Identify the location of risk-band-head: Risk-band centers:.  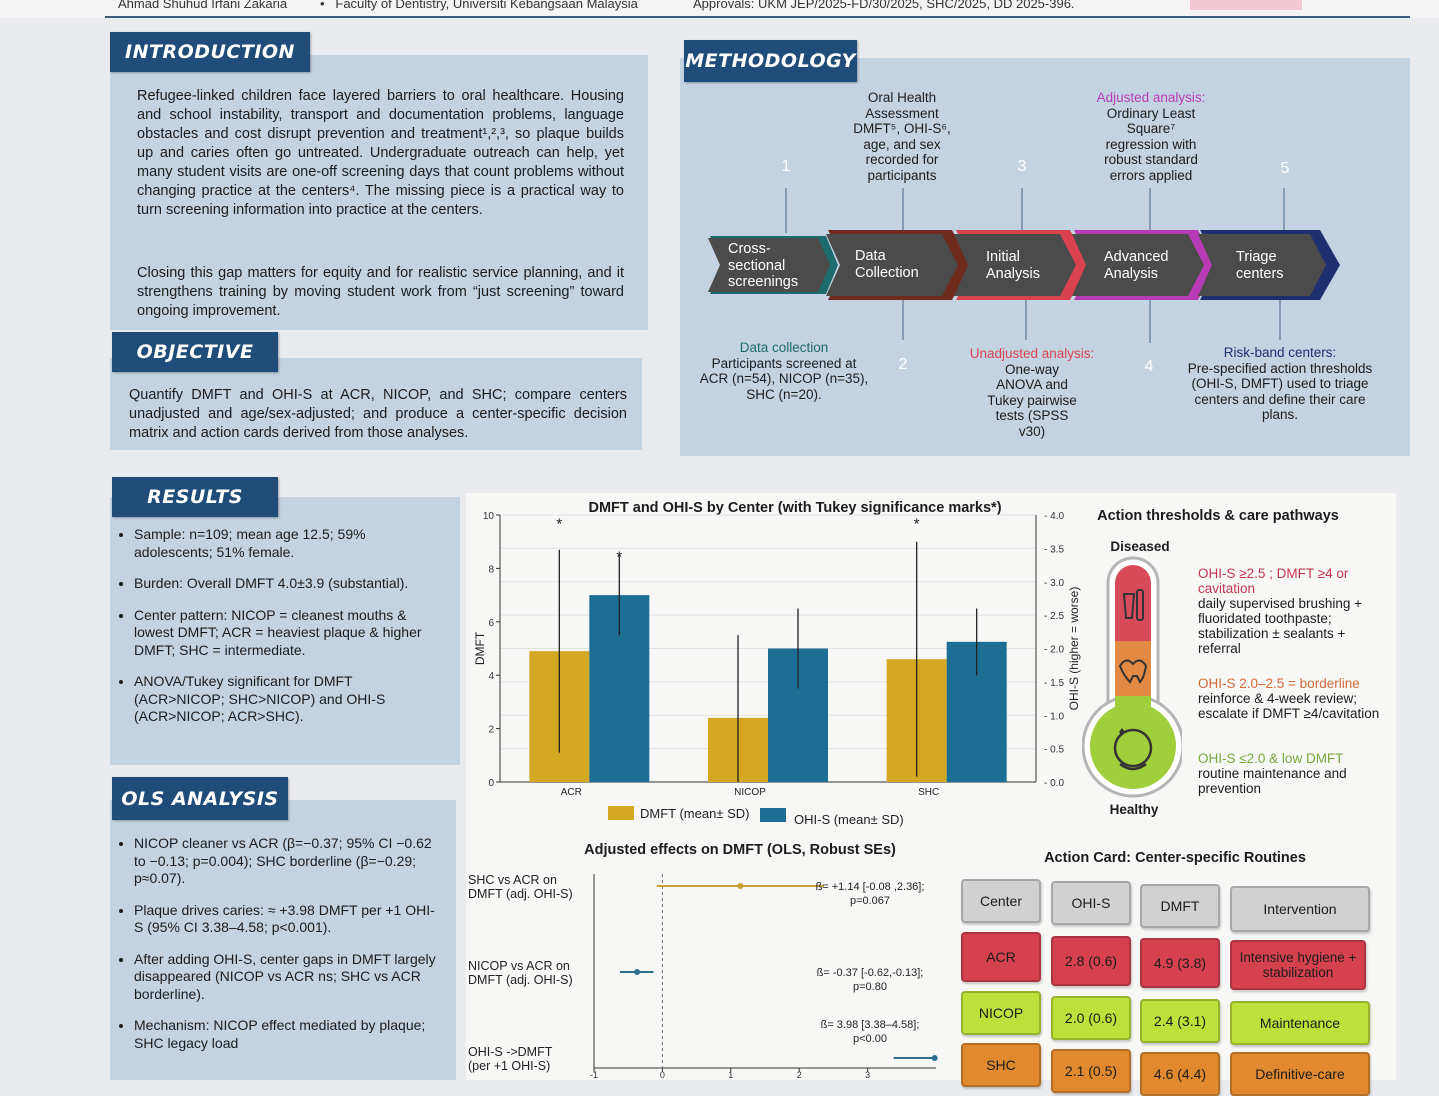
(1280, 352).